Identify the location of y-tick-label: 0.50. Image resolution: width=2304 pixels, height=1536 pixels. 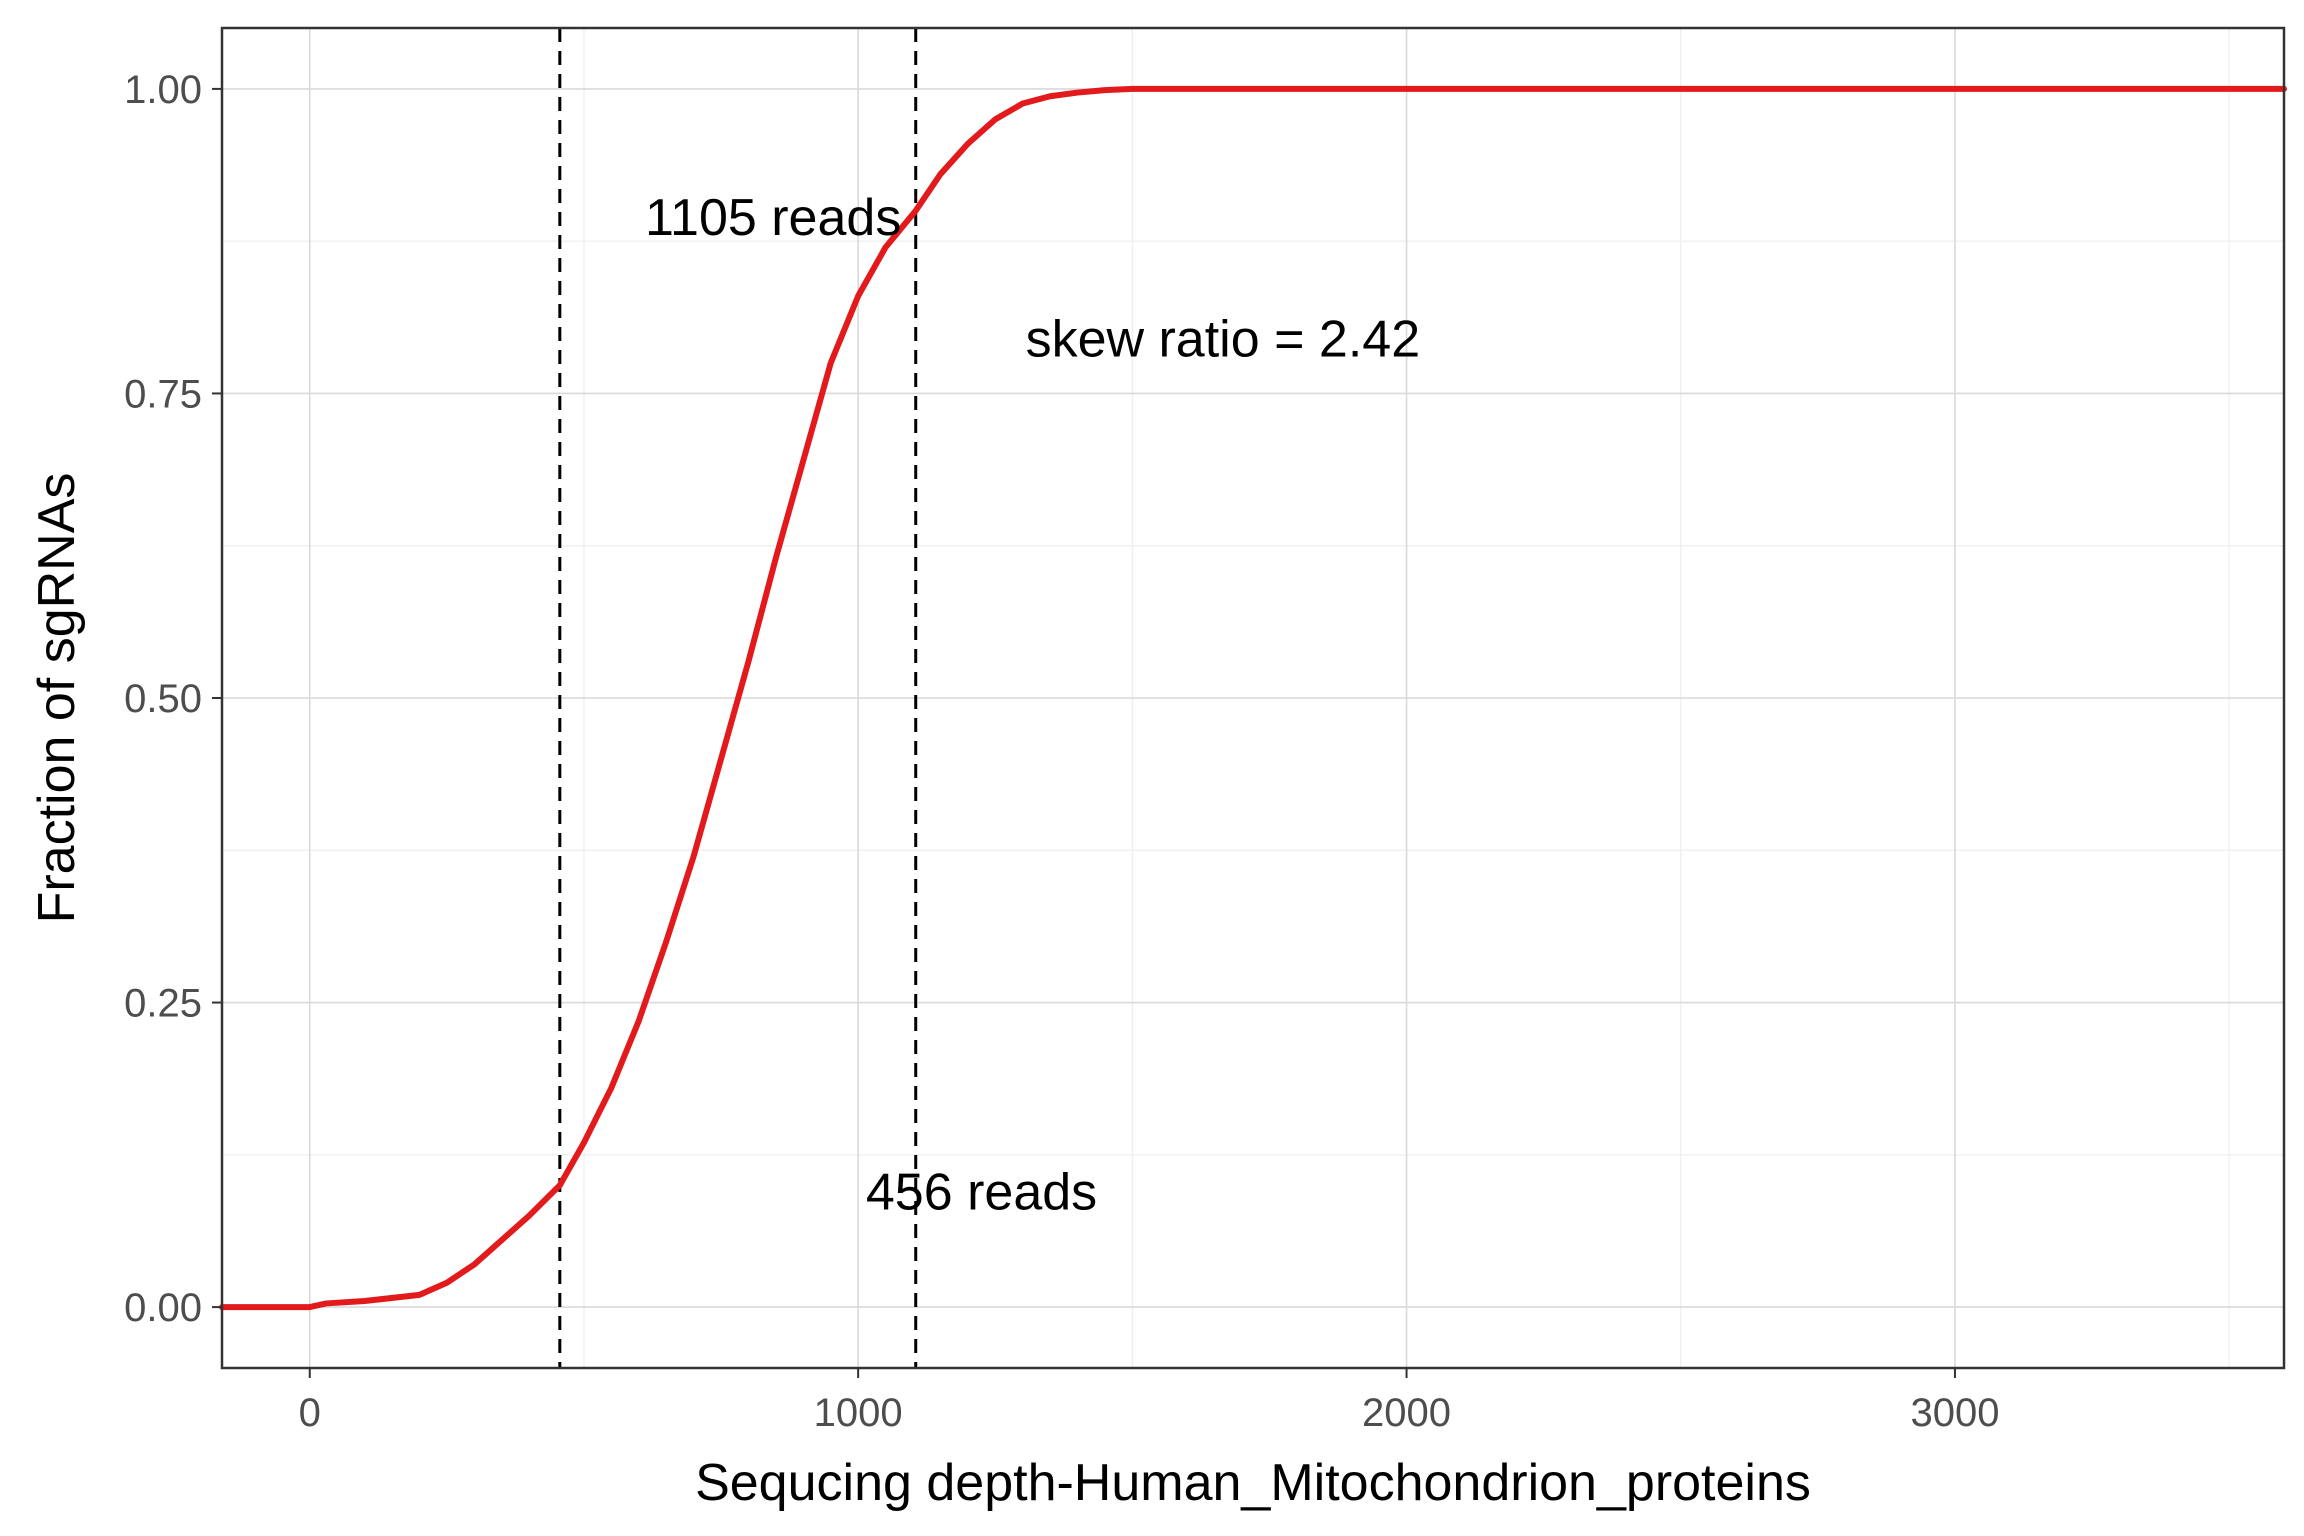
(163, 699).